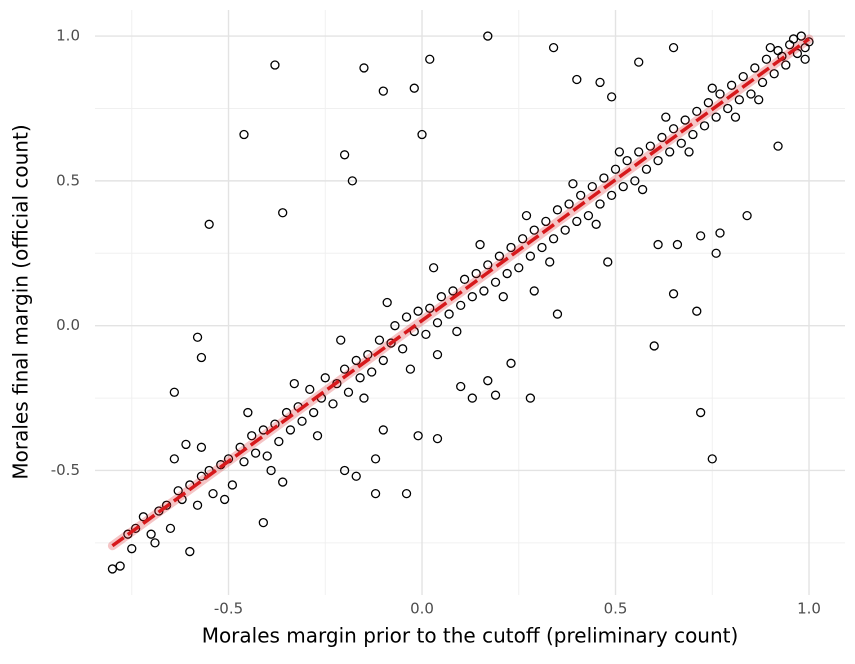 This screenshot has height=664, width=855. Describe the element at coordinates (68, 180) in the screenshot. I see `y-tick-label: 0.5` at that location.